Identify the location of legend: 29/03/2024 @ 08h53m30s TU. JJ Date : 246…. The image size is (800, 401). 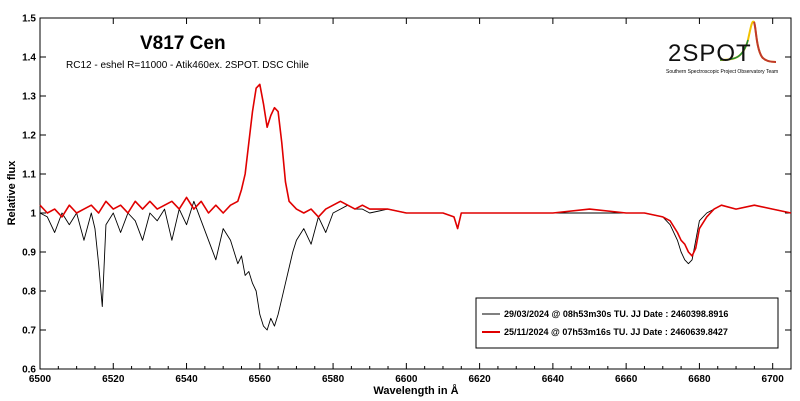
(627, 323).